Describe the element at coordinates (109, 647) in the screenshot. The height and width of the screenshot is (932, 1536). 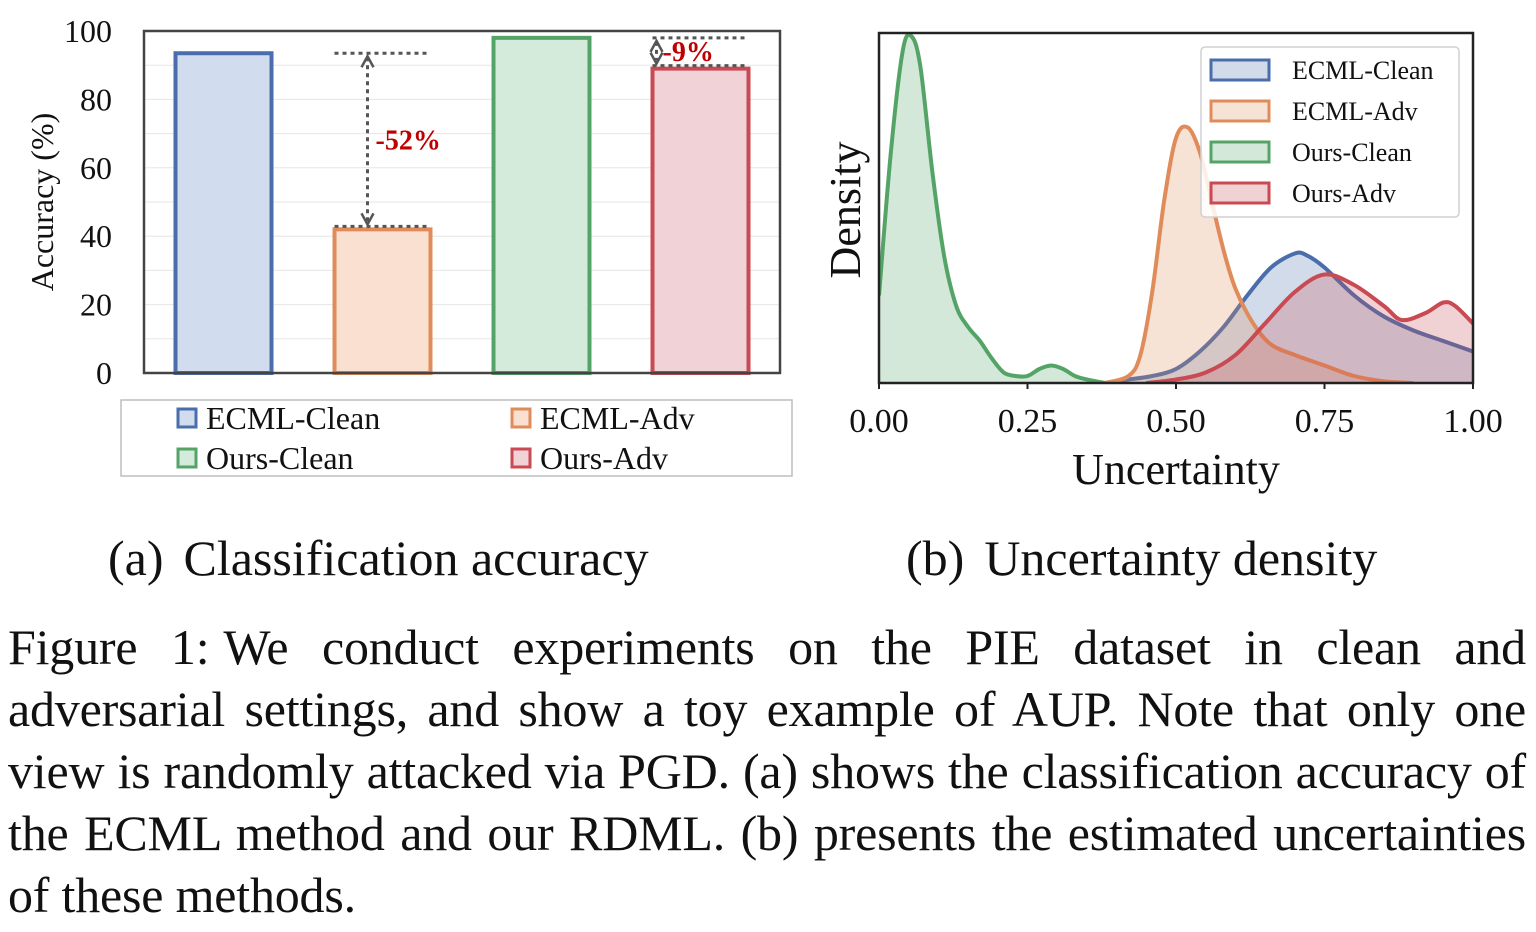
I see `figure-label: Figure 1:` at that location.